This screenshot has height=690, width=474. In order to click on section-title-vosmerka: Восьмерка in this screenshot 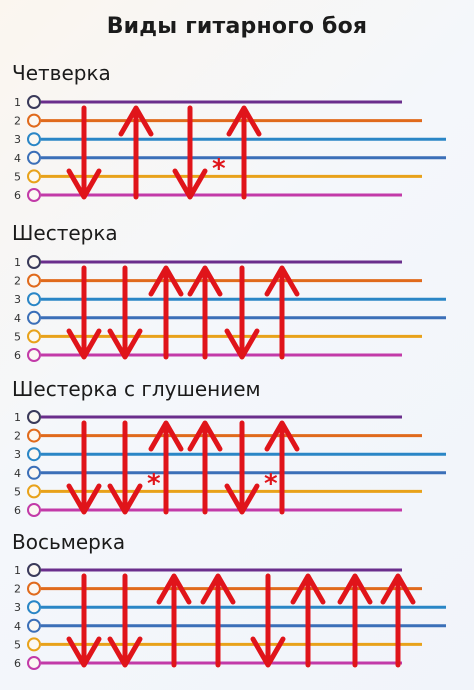, I will do `click(69, 542)`.